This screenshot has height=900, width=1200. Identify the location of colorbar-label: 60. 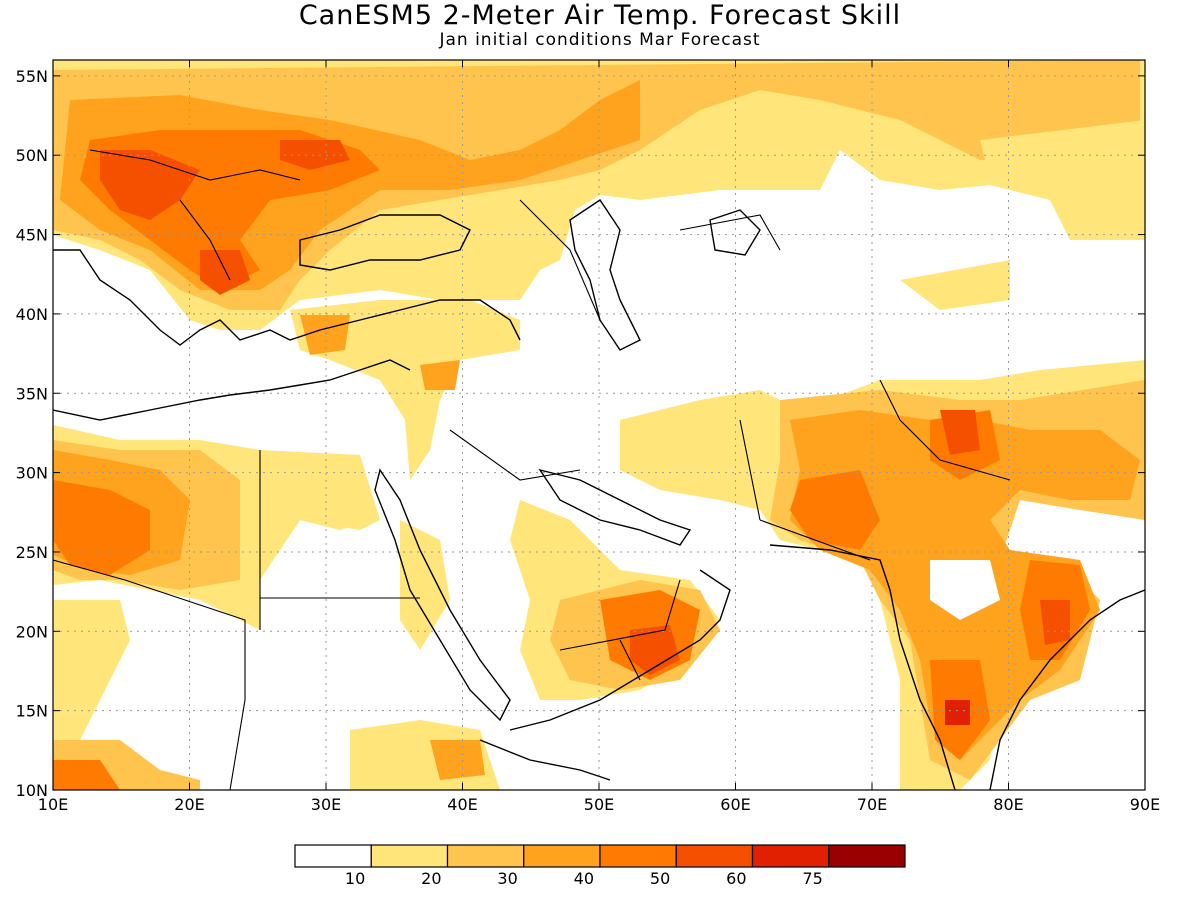
(736, 878).